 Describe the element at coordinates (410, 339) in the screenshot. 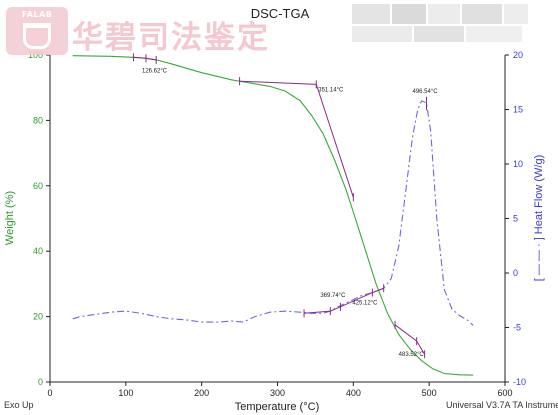

I see `onset-construction-line` at that location.